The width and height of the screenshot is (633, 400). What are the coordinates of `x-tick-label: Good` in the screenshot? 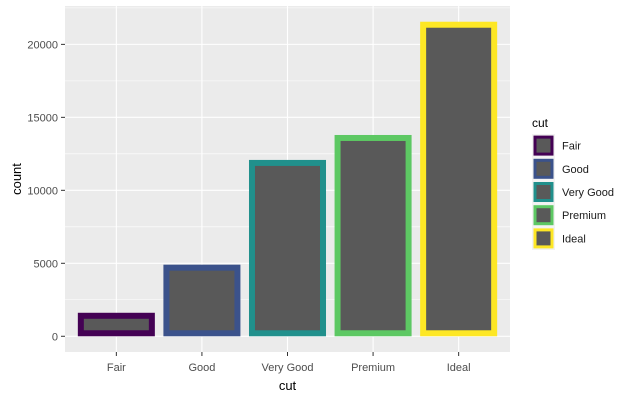 It's located at (201, 368).